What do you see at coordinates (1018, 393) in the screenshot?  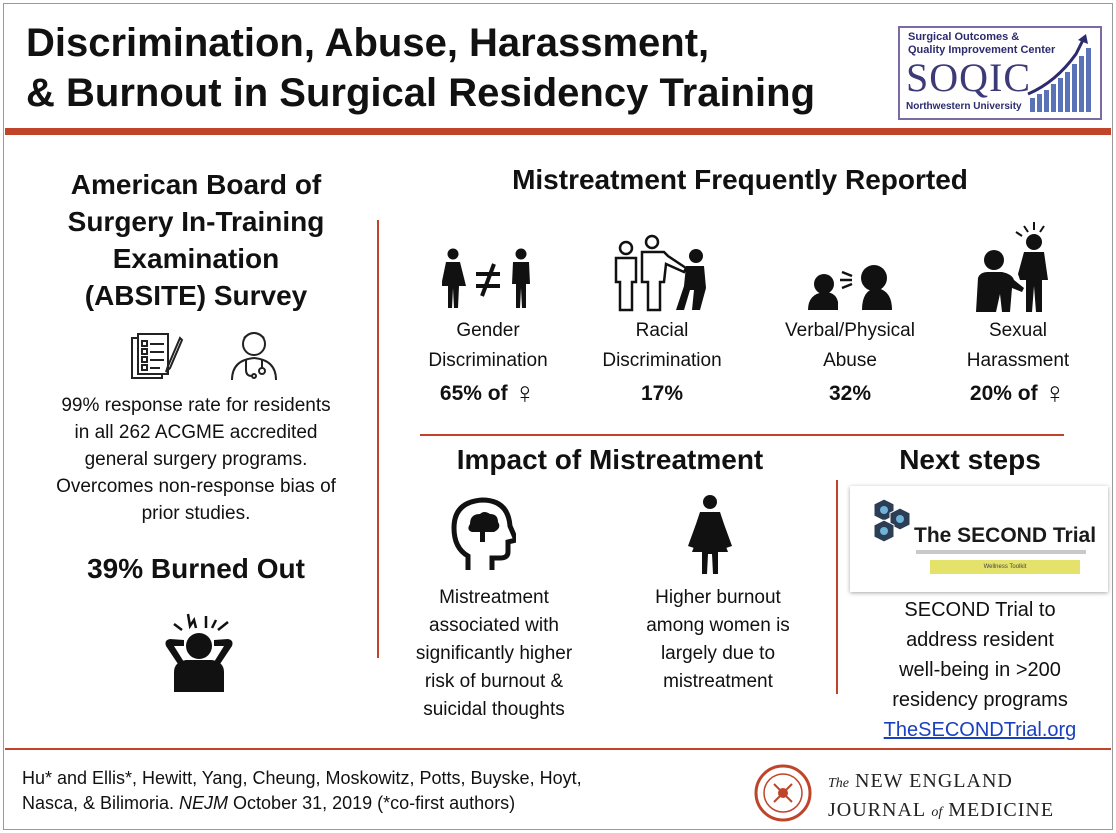 I see `sexual-harassment-stat: 20% of ♀` at bounding box center [1018, 393].